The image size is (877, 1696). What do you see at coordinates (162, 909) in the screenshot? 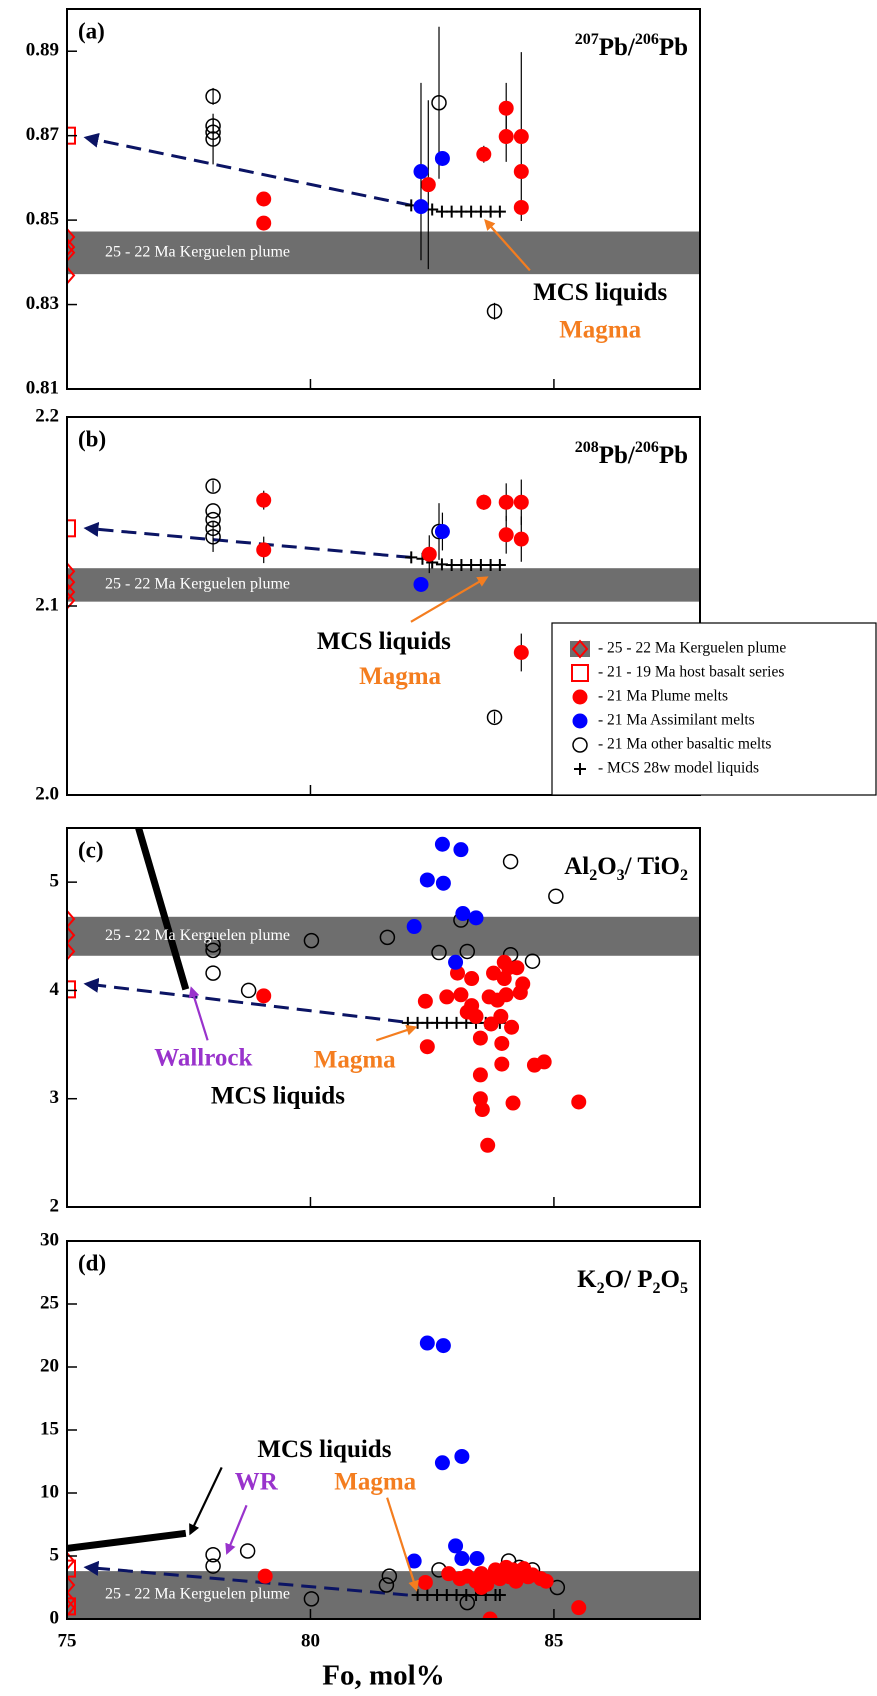
I see `wallrock-line` at bounding box center [162, 909].